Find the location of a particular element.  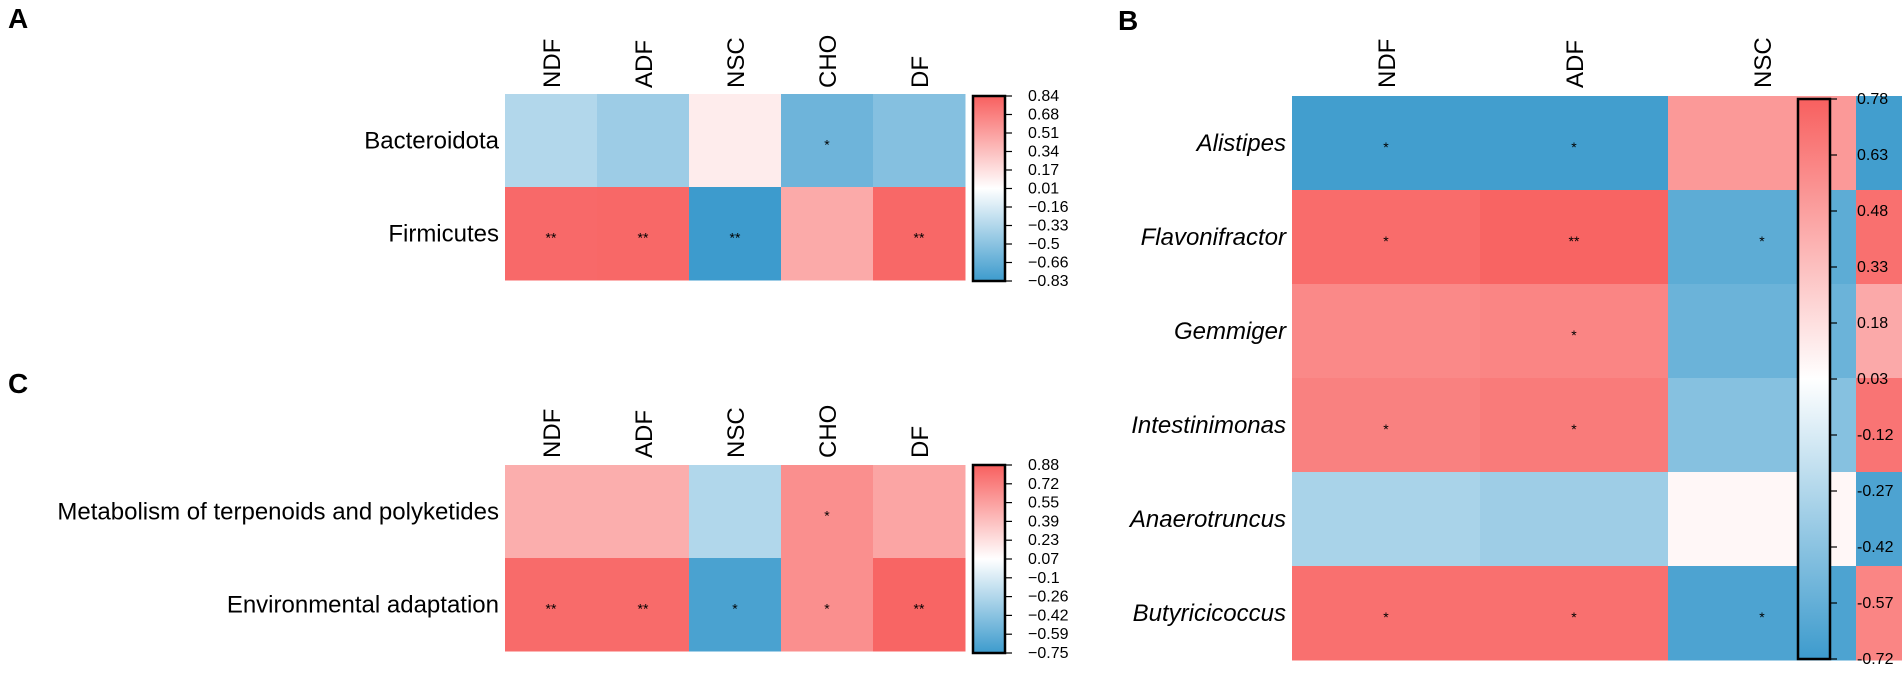

pb-row-label: Intestinimonas is located at coordinates (1208, 425).